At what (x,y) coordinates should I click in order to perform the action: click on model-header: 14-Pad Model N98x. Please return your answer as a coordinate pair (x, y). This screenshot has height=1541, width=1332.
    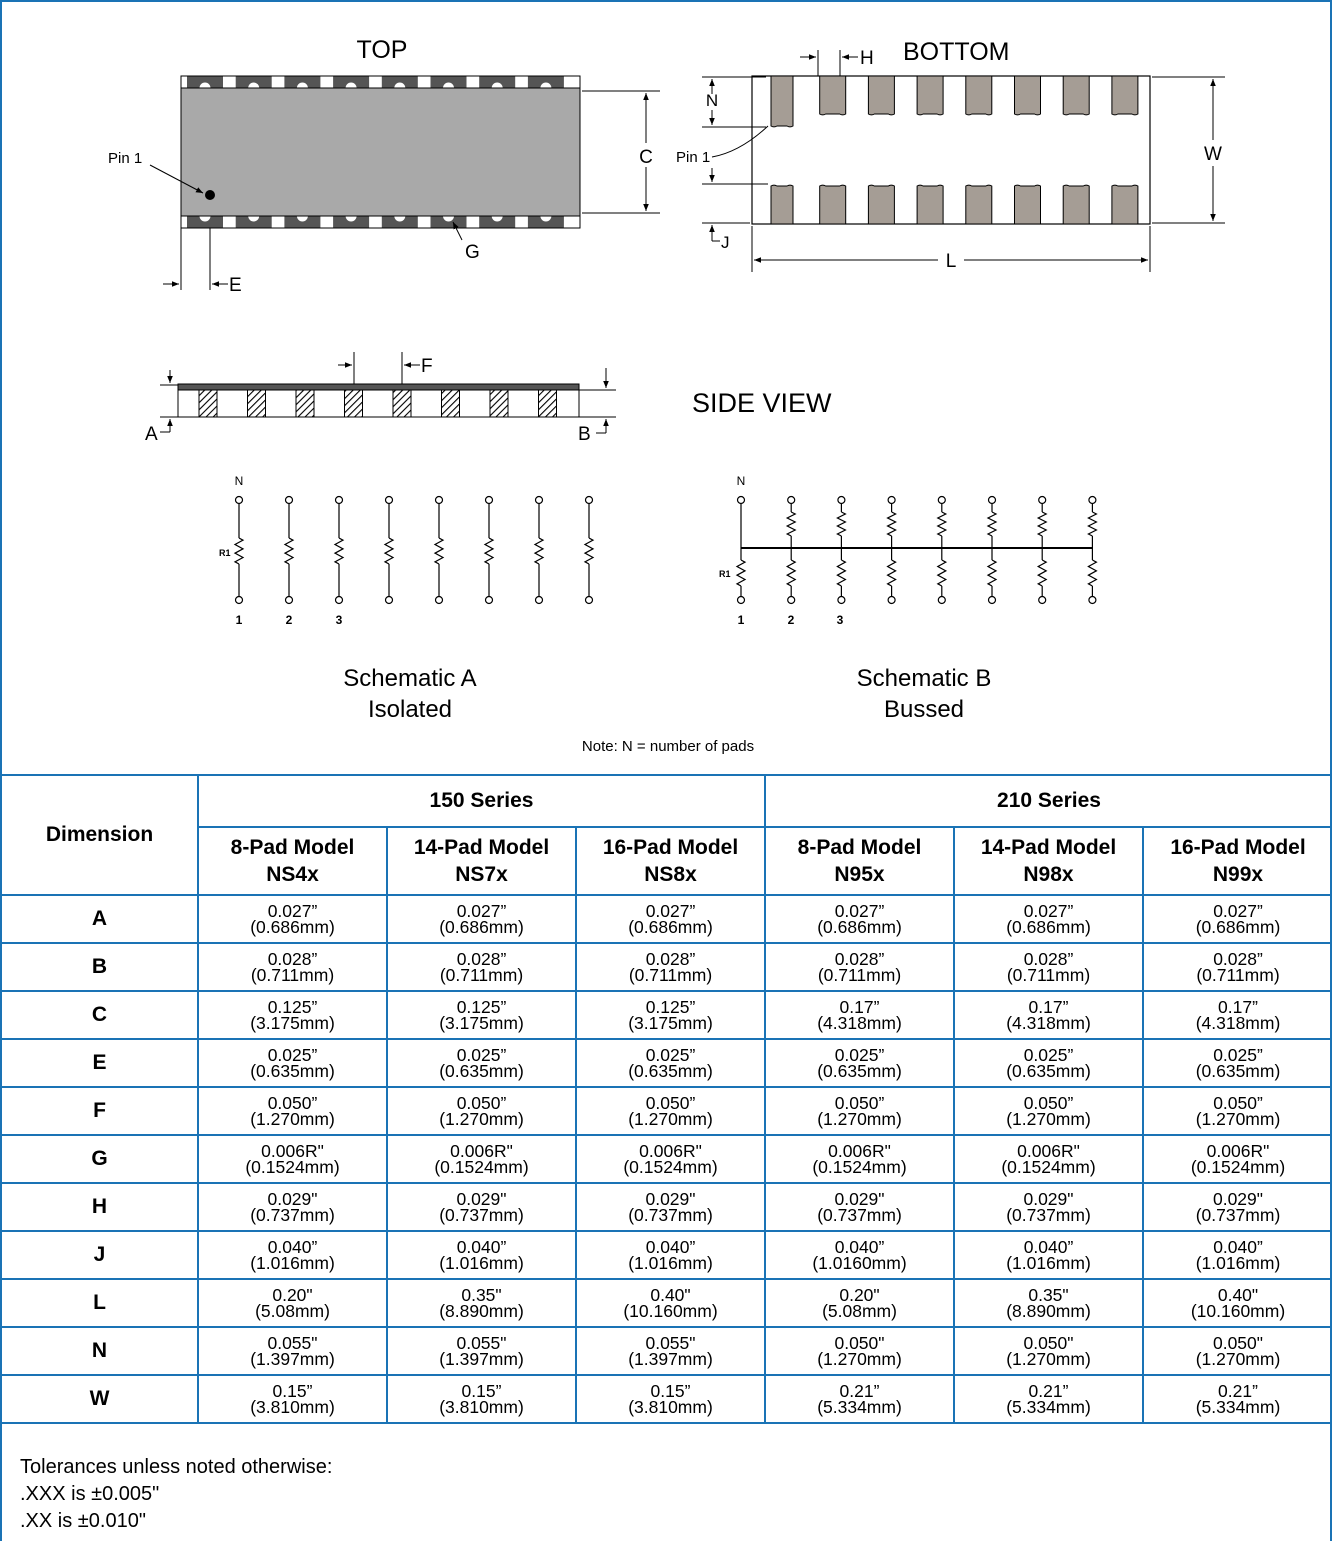
    Looking at the image, I should click on (1048, 861).